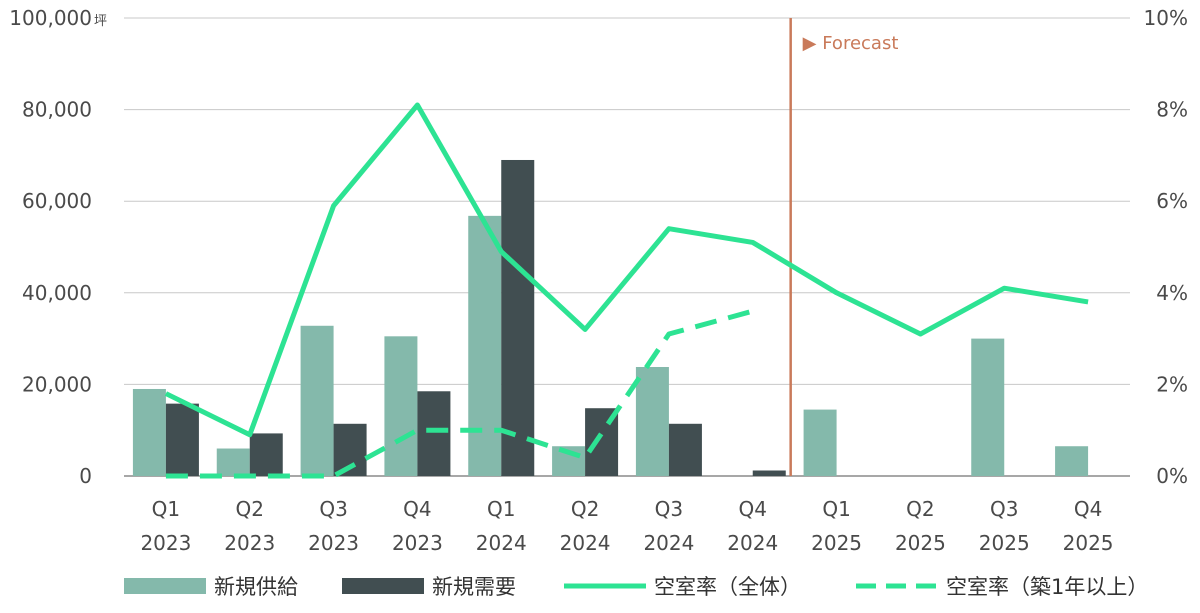 The height and width of the screenshot is (613, 1200). What do you see at coordinates (1172, 201) in the screenshot?
I see `right-tick-label: 6%` at bounding box center [1172, 201].